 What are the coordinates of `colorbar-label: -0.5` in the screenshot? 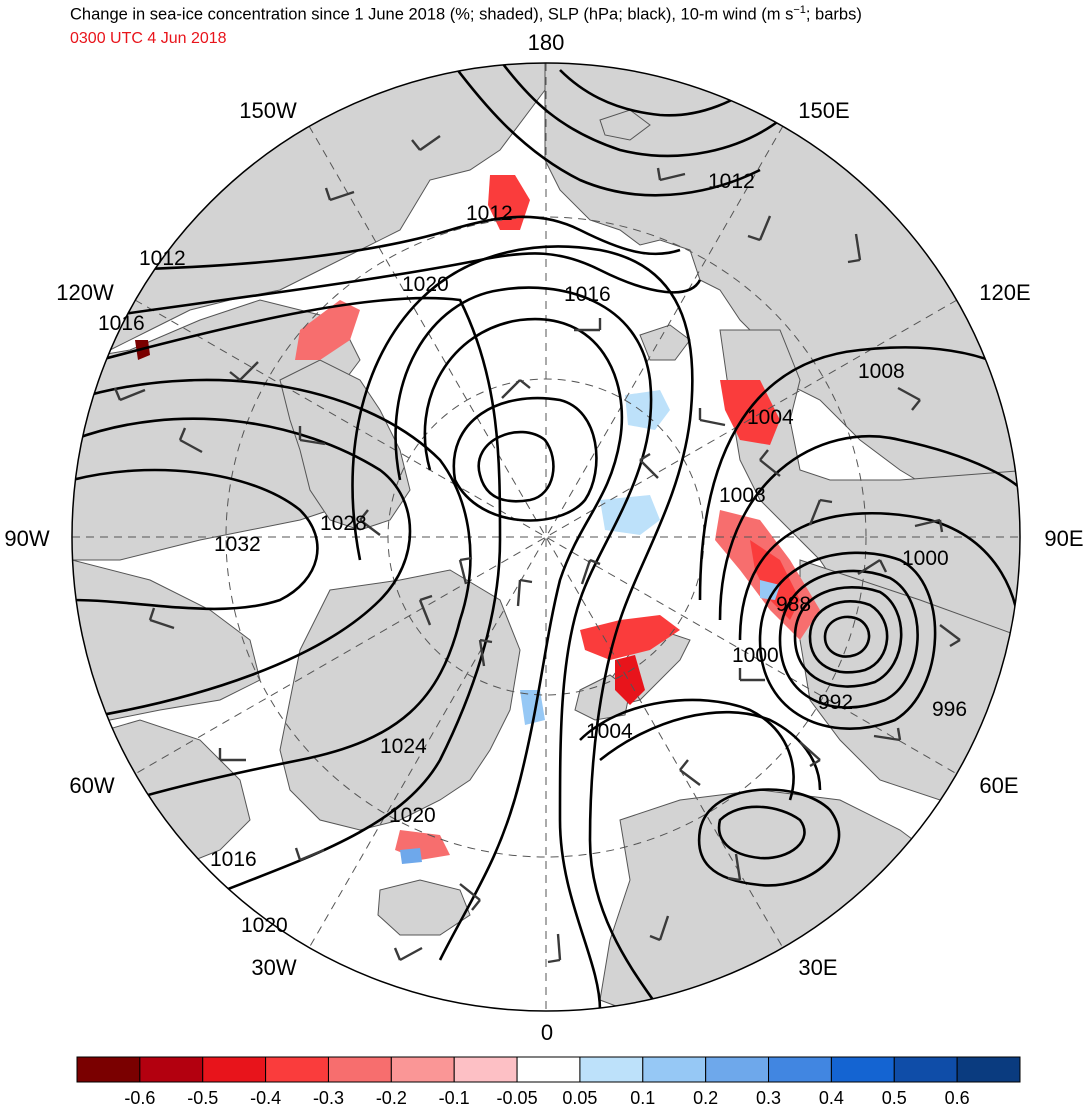 It's located at (202, 1097).